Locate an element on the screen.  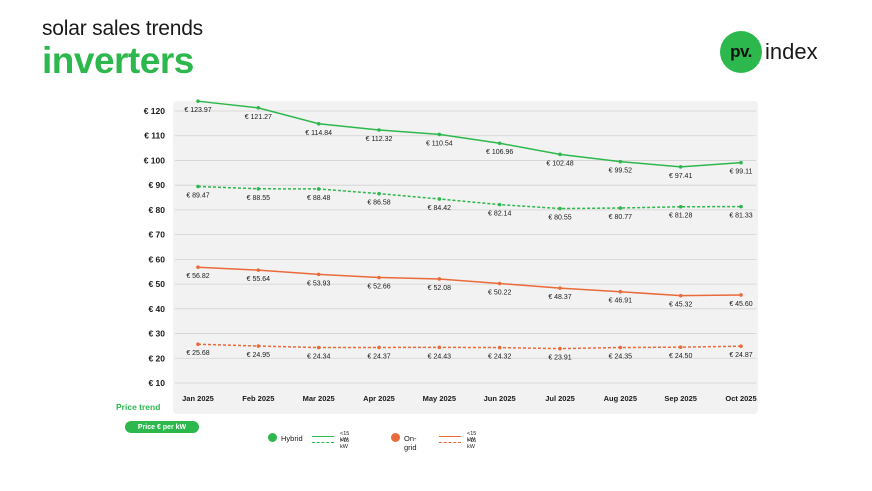
y-tick-label: € 30 is located at coordinates (156, 334).